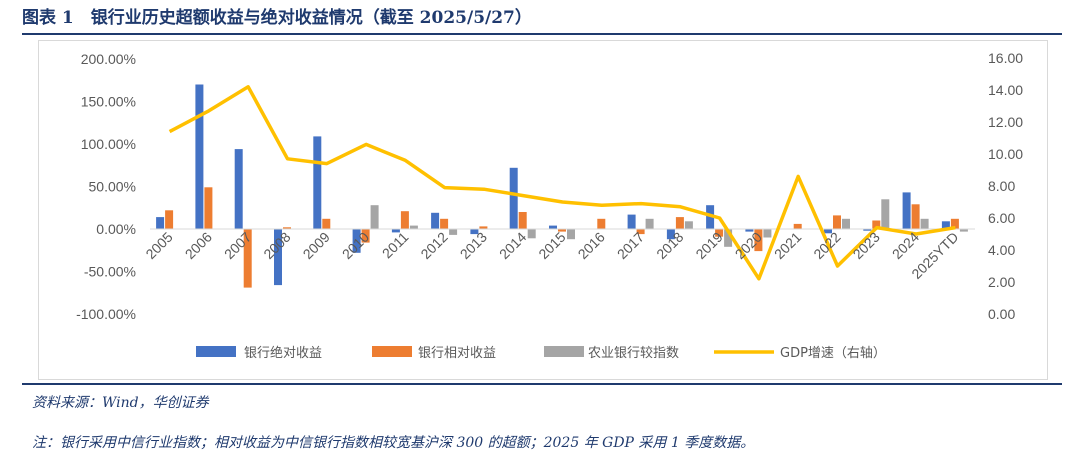 This screenshot has height=462, width=1080. Describe the element at coordinates (866, 245) in the screenshot. I see `x-axis-tick-label: 2023` at that location.